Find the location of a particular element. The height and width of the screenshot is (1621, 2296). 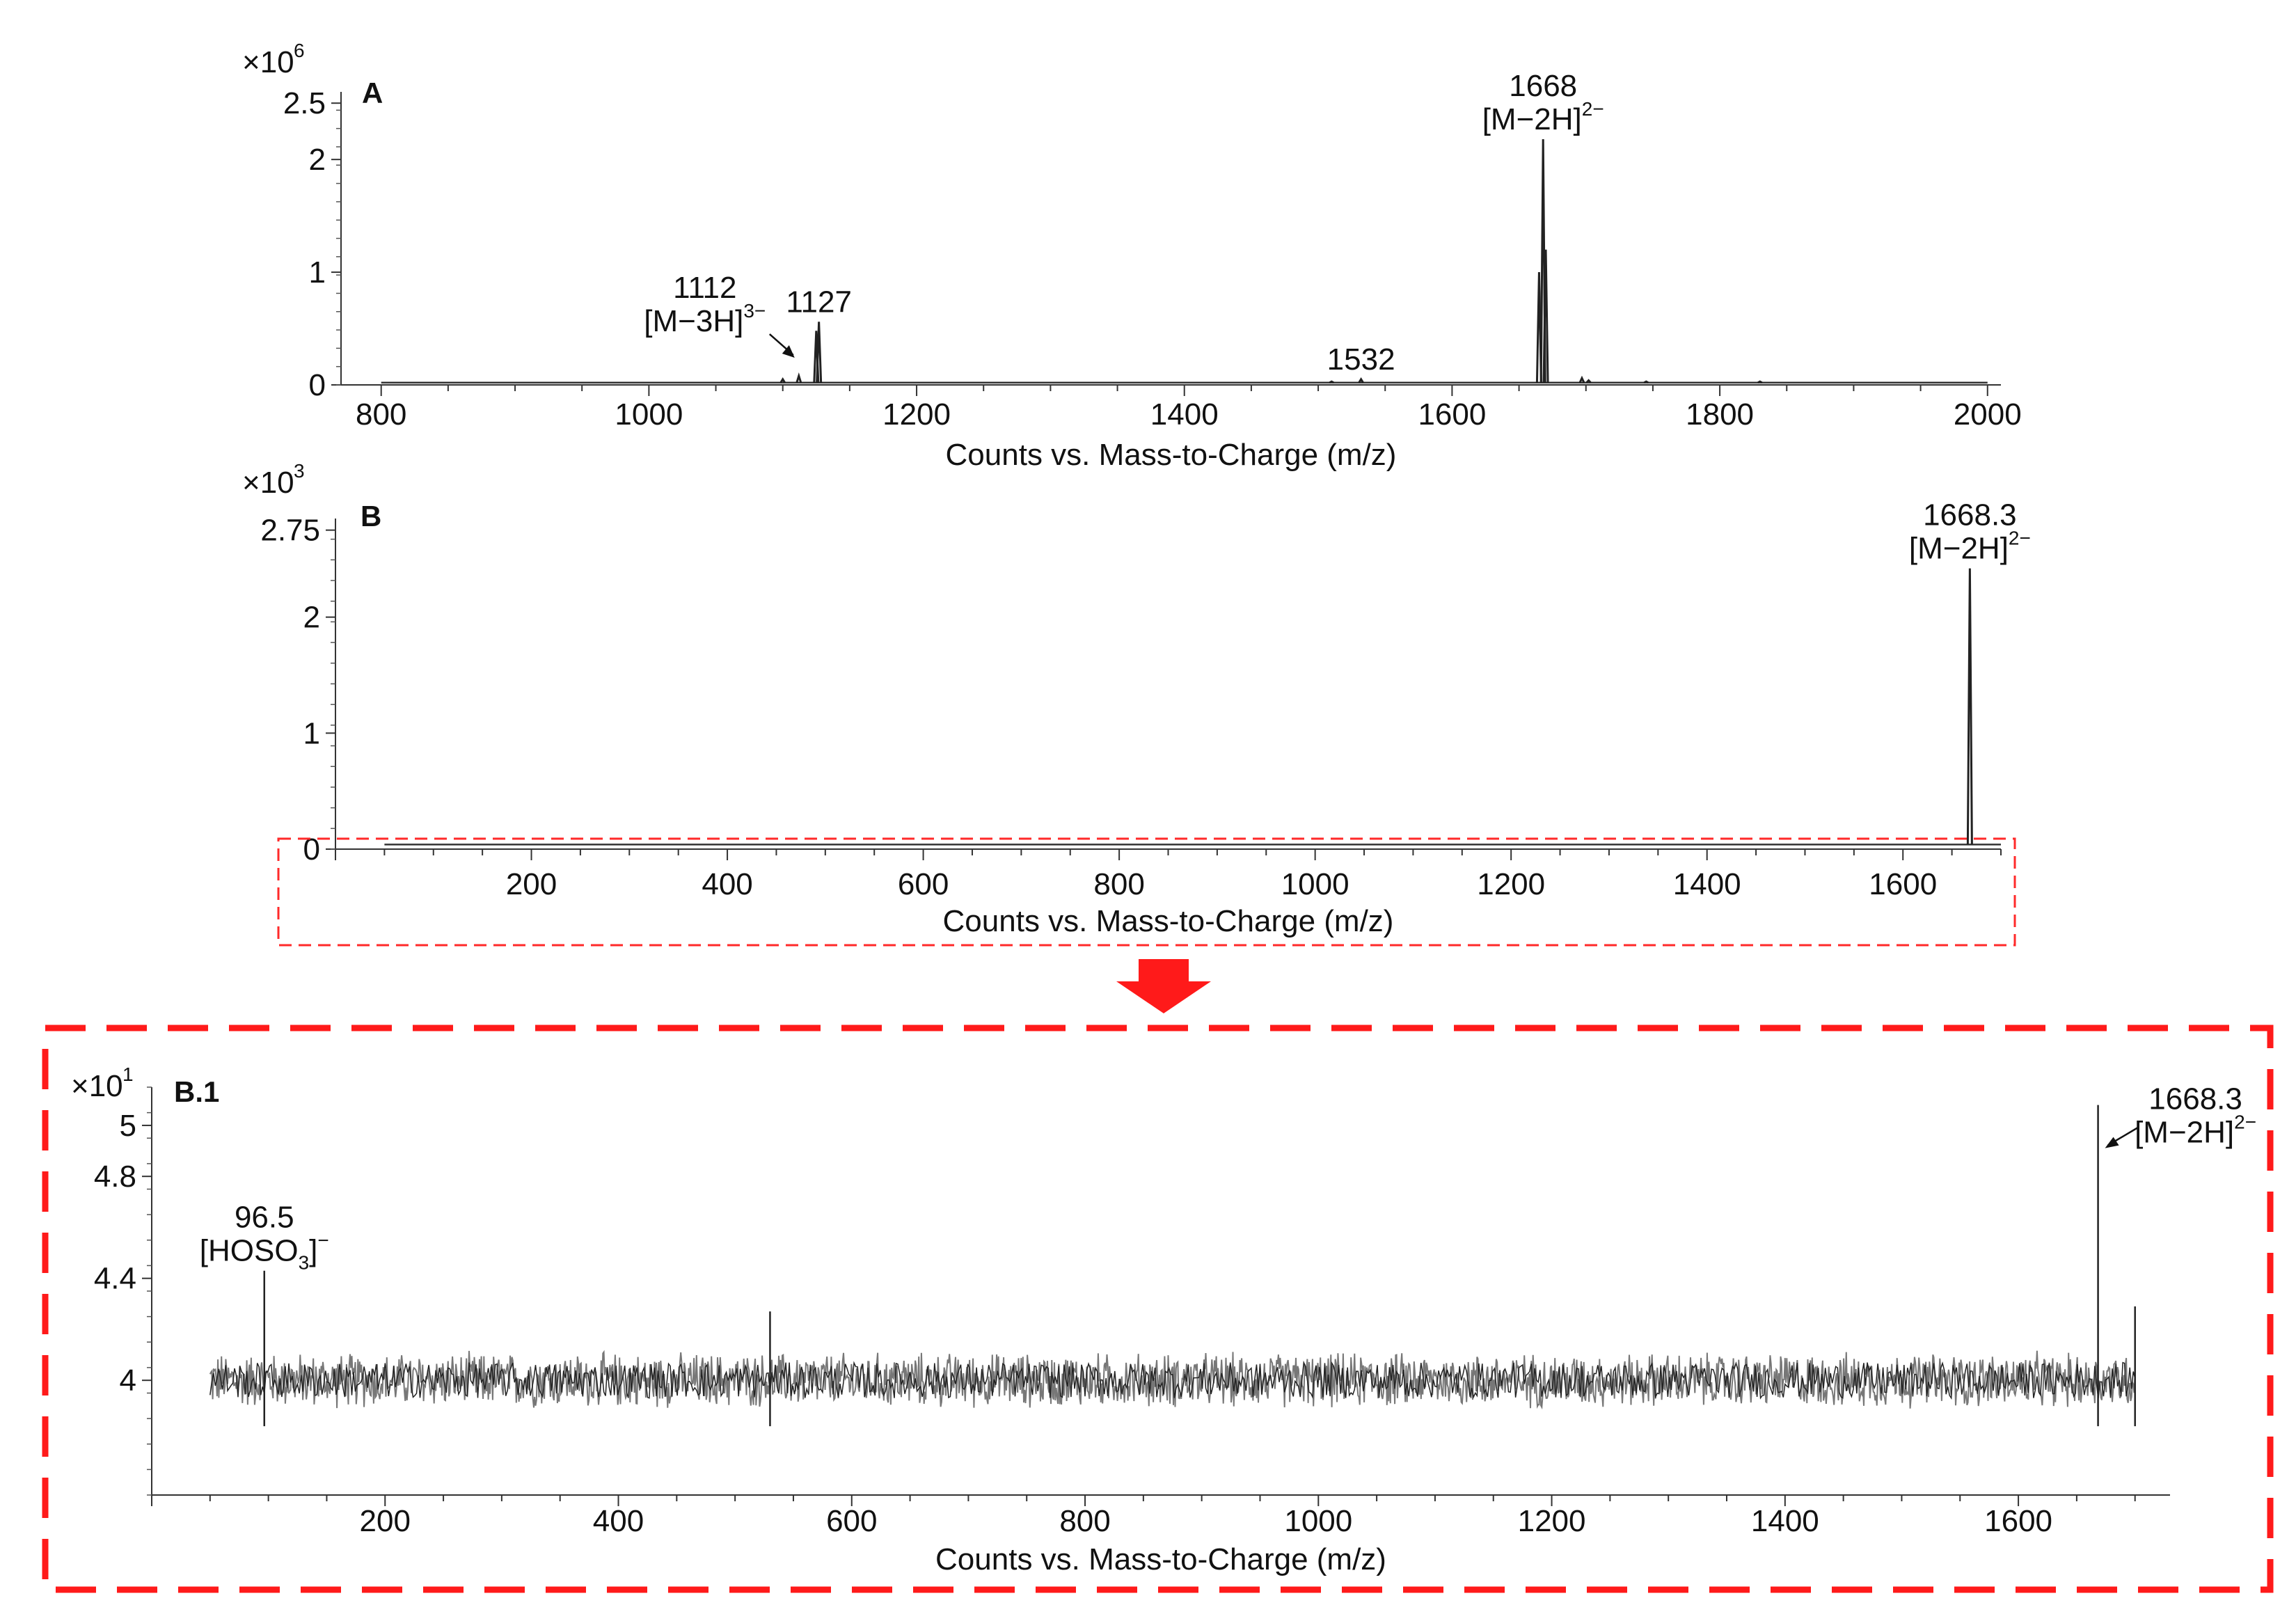

panel-label: A is located at coordinates (372, 93).